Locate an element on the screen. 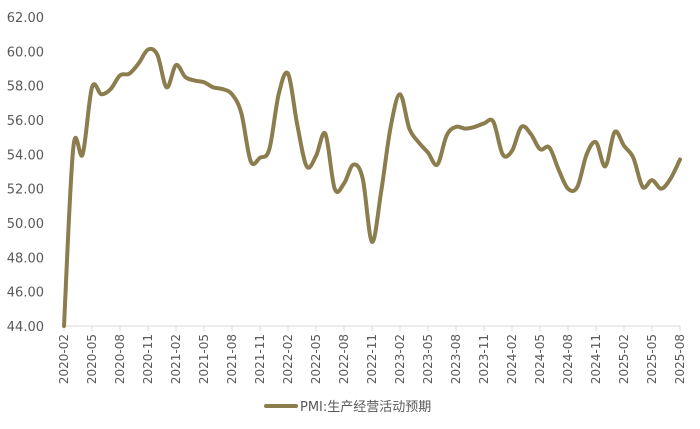 This screenshot has width=700, height=429. x-tick-label: 2025-08 is located at coordinates (680, 359).